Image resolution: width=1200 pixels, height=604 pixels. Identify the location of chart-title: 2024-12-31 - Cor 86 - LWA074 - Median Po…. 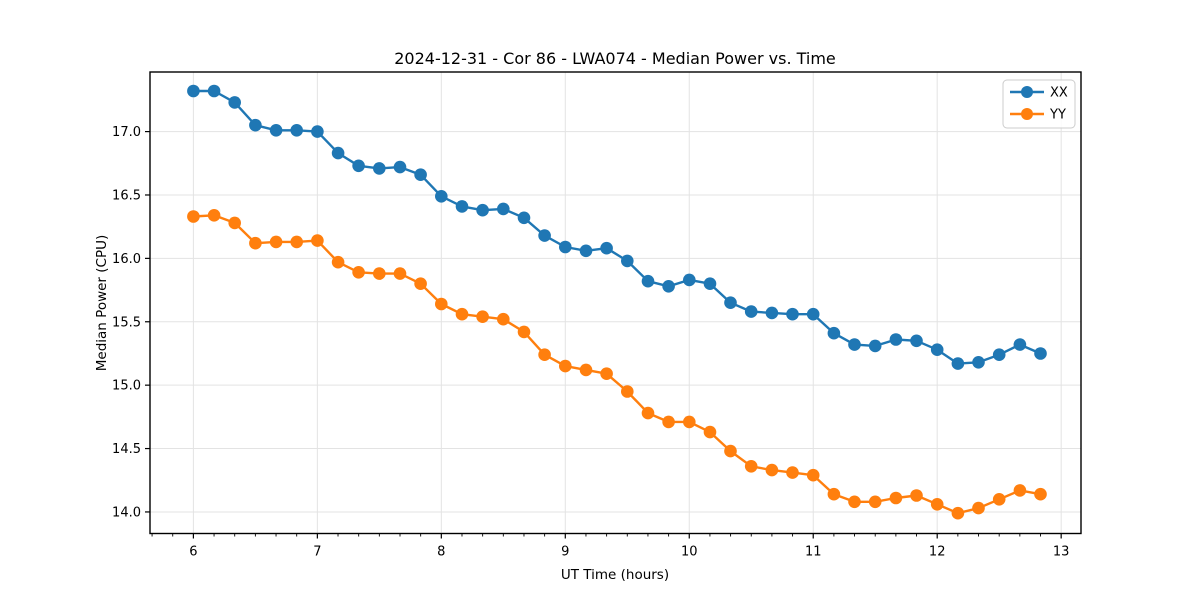
(615, 58).